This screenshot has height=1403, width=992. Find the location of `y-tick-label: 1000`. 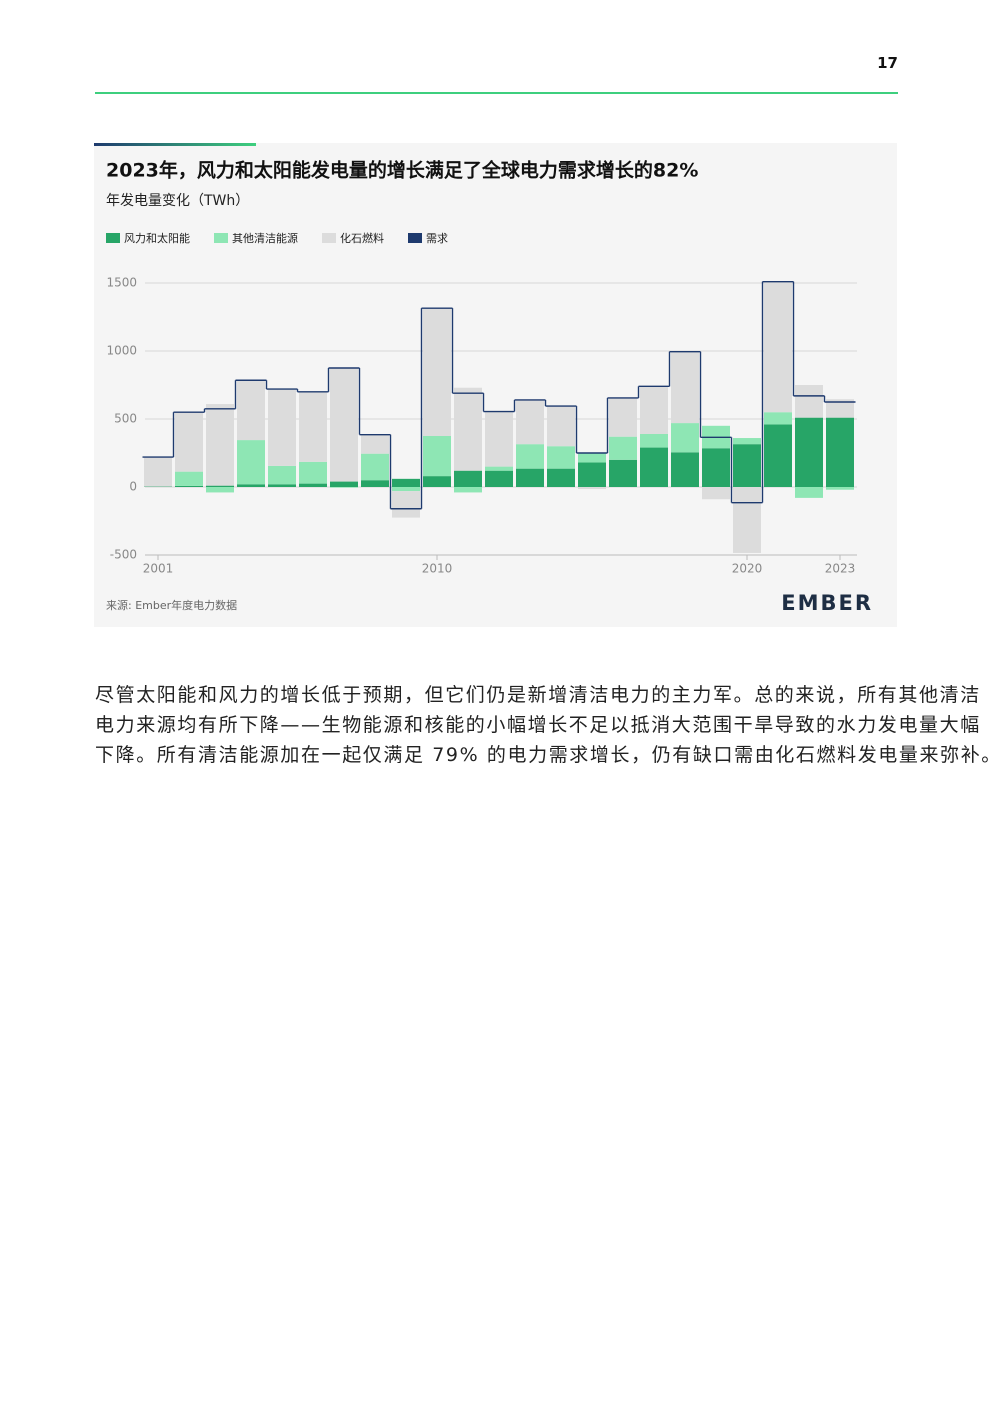

y-tick-label: 1000 is located at coordinates (121, 351).